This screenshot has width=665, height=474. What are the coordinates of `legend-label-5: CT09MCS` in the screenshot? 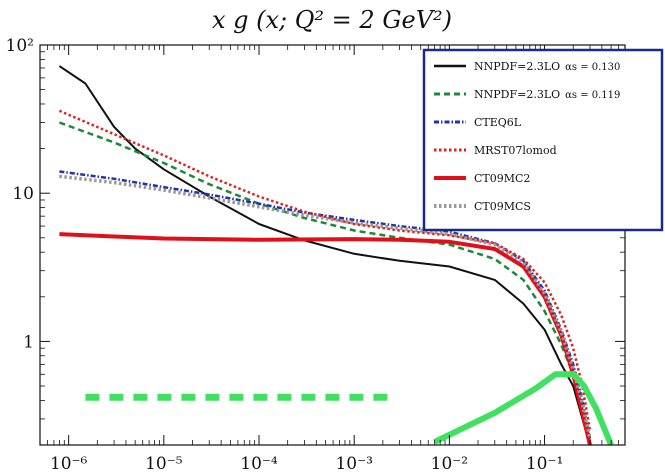 It's located at (502, 206).